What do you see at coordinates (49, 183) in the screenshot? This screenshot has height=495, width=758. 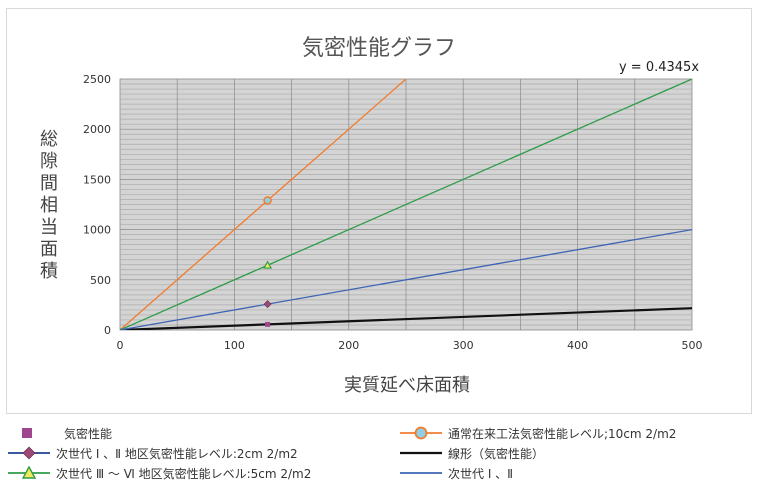 I see `y-axis-title-char: 間` at bounding box center [49, 183].